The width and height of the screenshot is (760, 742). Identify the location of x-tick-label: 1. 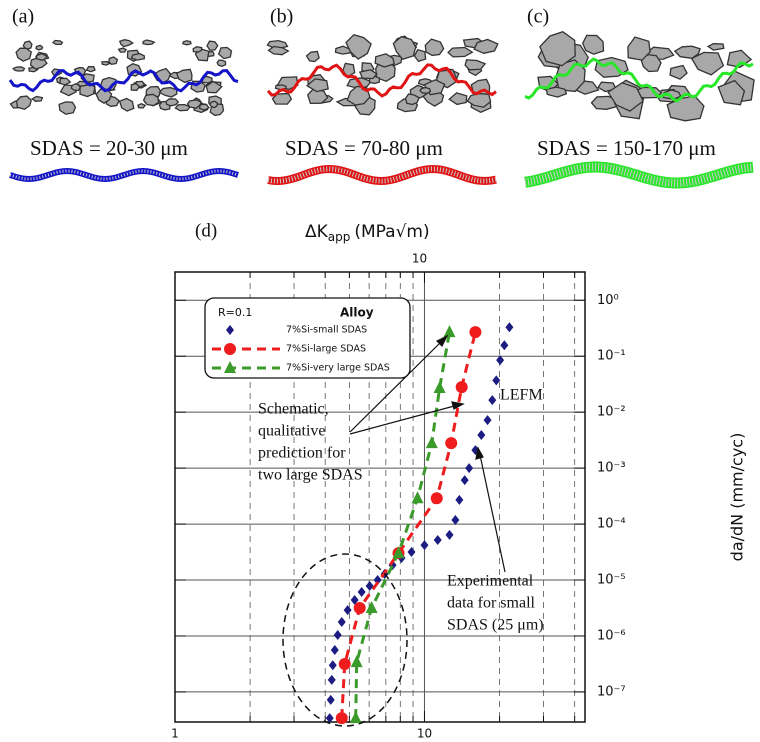
(175, 734).